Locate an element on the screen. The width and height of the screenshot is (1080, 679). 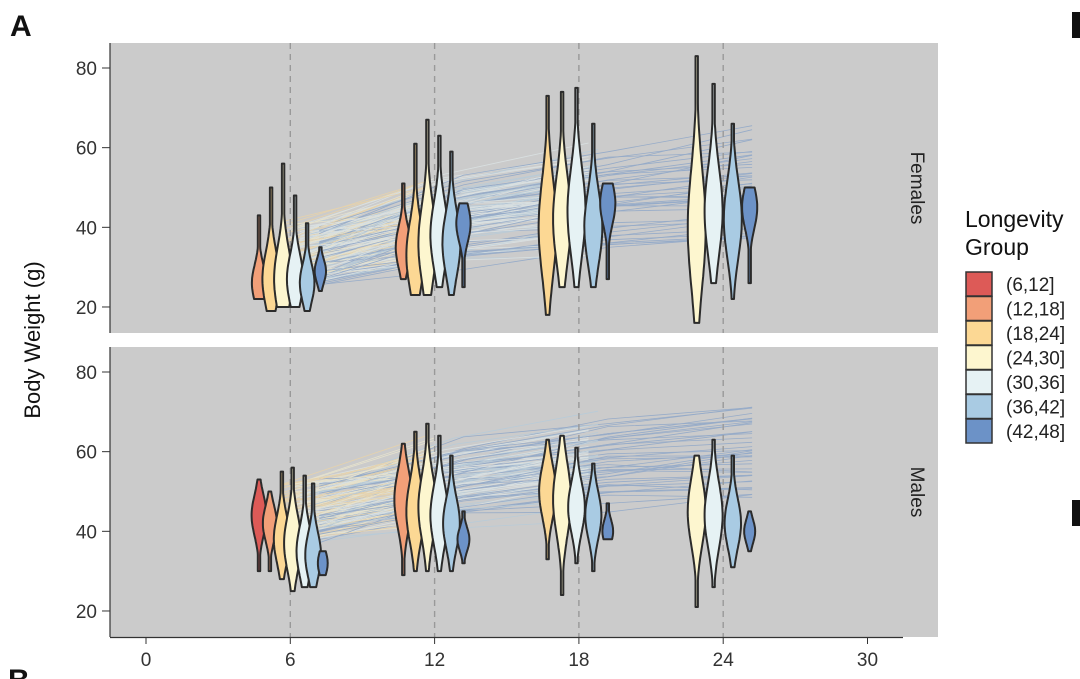
legend-title-line2: Group is located at coordinates (997, 247).